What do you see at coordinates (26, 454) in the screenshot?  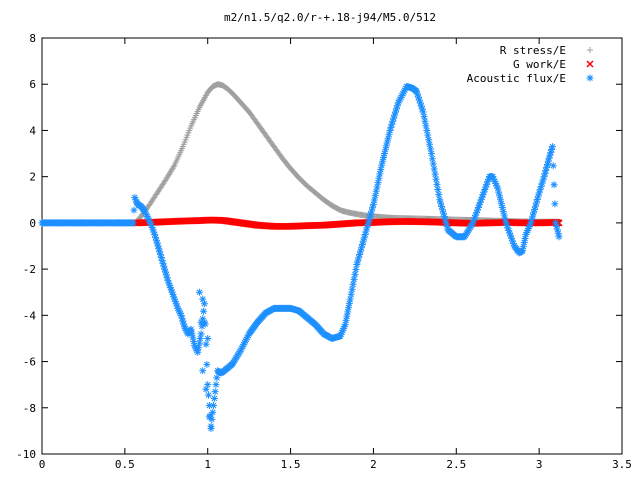 I see `y-tick-label: -10` at bounding box center [26, 454].